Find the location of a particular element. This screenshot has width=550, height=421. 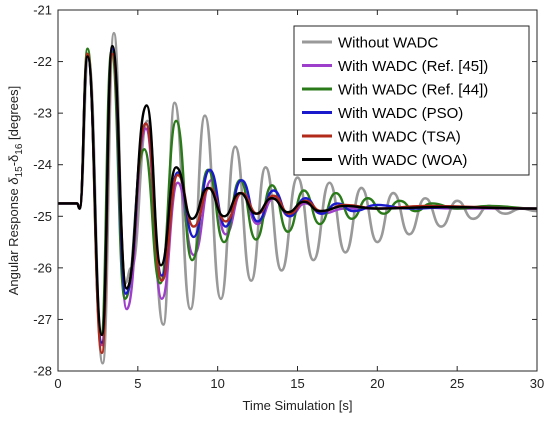

y-tick-label: -27 is located at coordinates (42, 319).